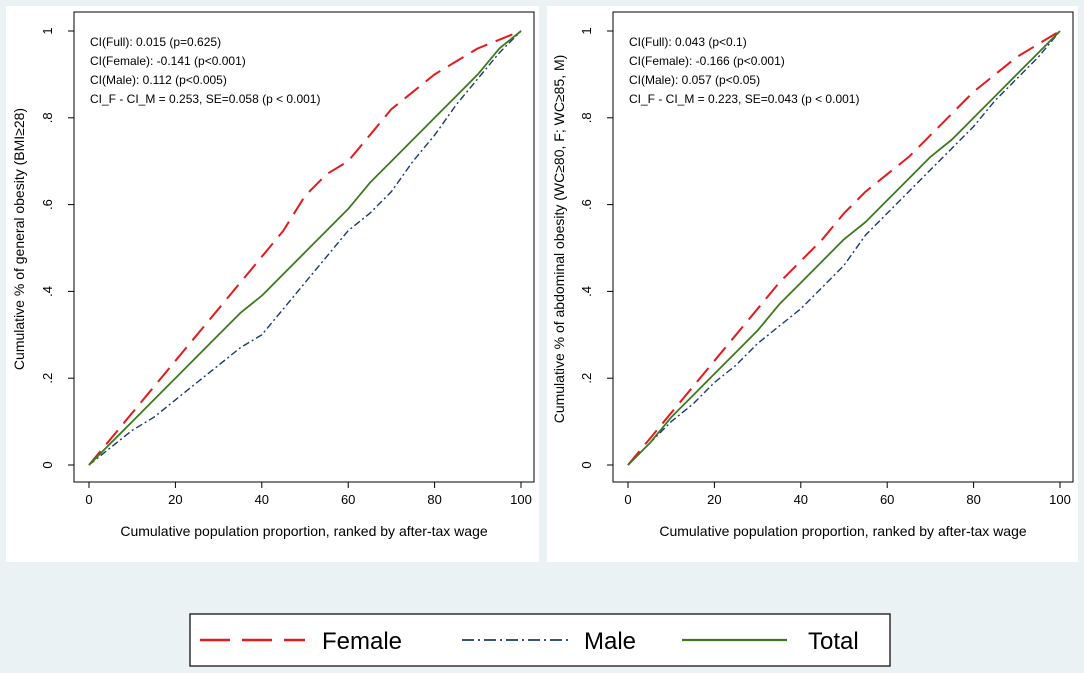 The width and height of the screenshot is (1084, 673). Describe the element at coordinates (610, 641) in the screenshot. I see `legend-male-label: Male` at that location.